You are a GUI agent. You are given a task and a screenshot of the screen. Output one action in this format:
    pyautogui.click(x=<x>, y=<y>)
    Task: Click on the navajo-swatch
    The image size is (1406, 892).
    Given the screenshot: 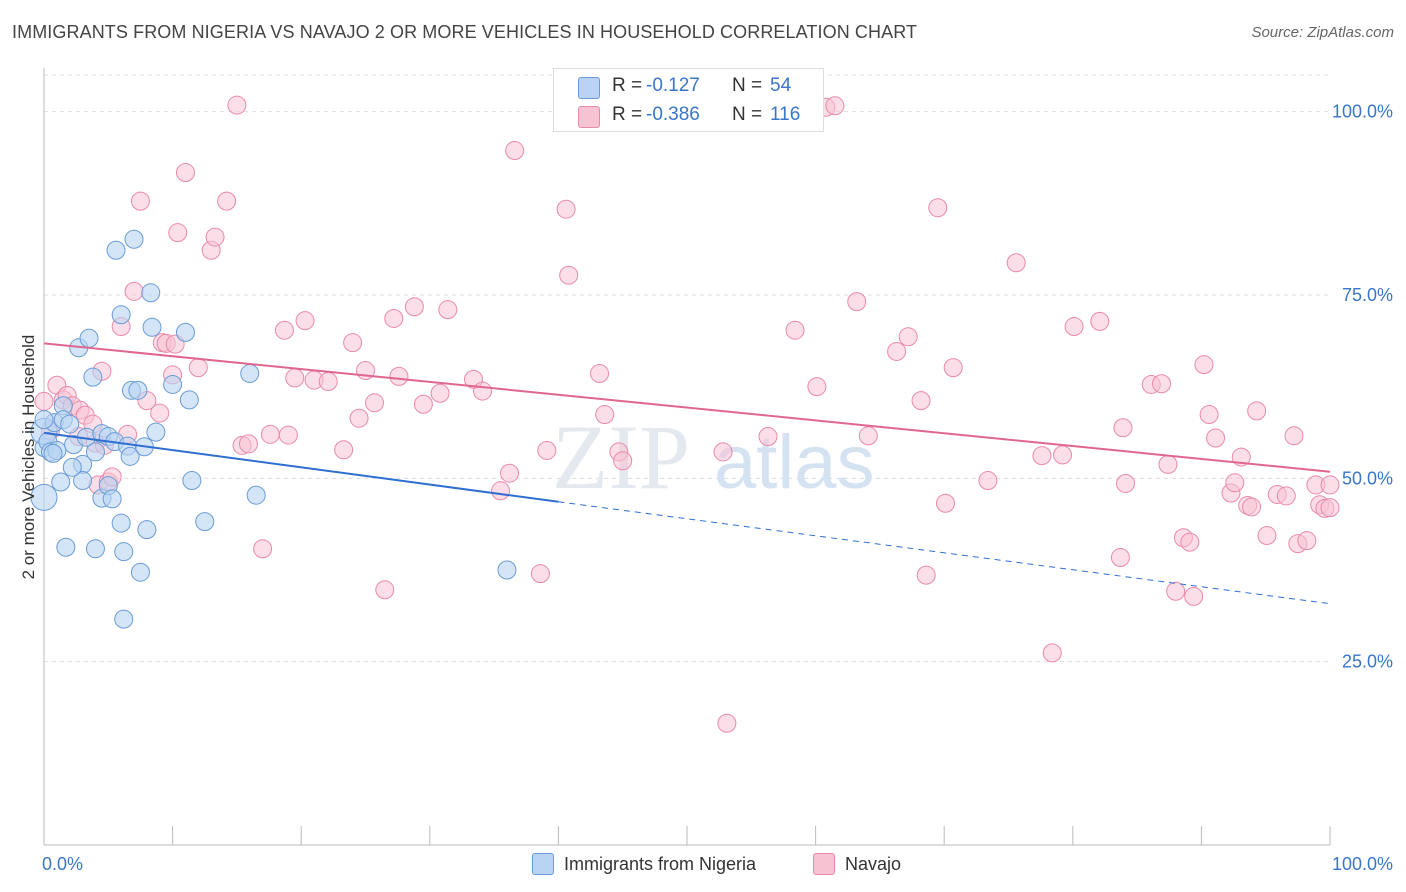 What is the action you would take?
    pyautogui.click(x=589, y=117)
    